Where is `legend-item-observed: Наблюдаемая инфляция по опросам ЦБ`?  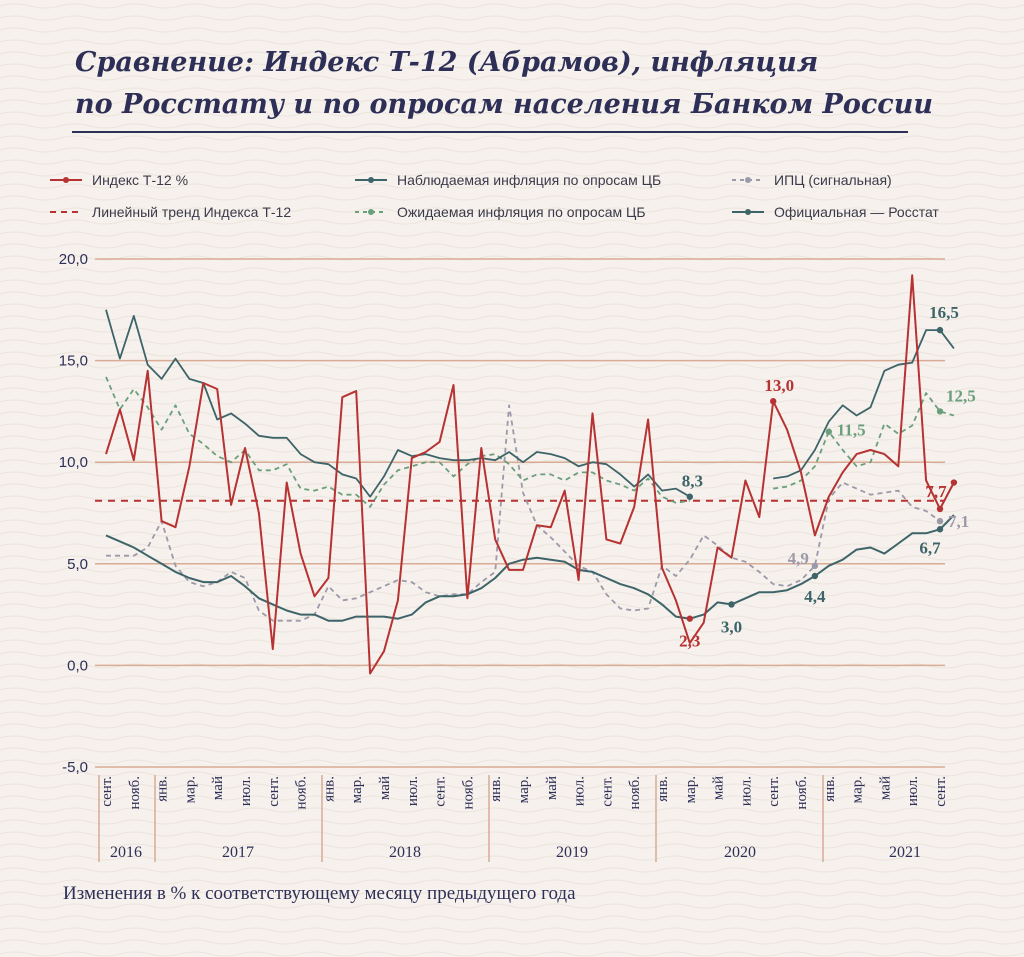
legend-item-observed: Наблюдаемая инфляция по опросам ЦБ is located at coordinates (508, 180).